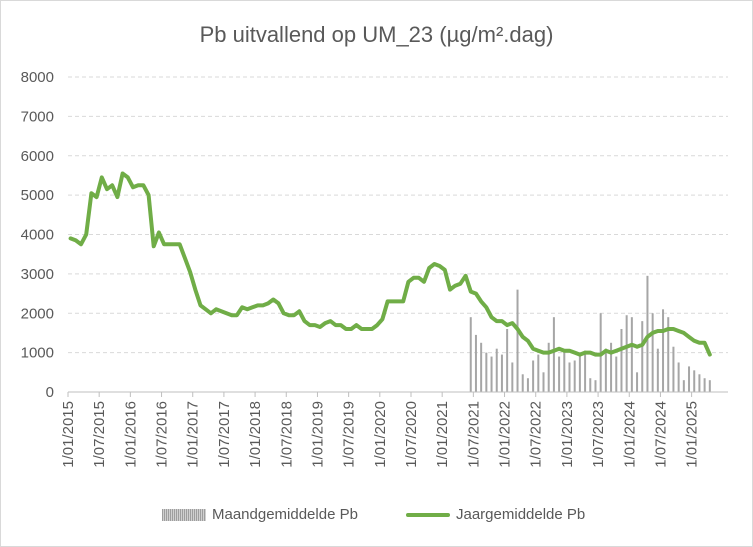 The width and height of the screenshot is (753, 547). Describe the element at coordinates (505, 434) in the screenshot. I see `x-tick-label: 1/01/2022` at that location.